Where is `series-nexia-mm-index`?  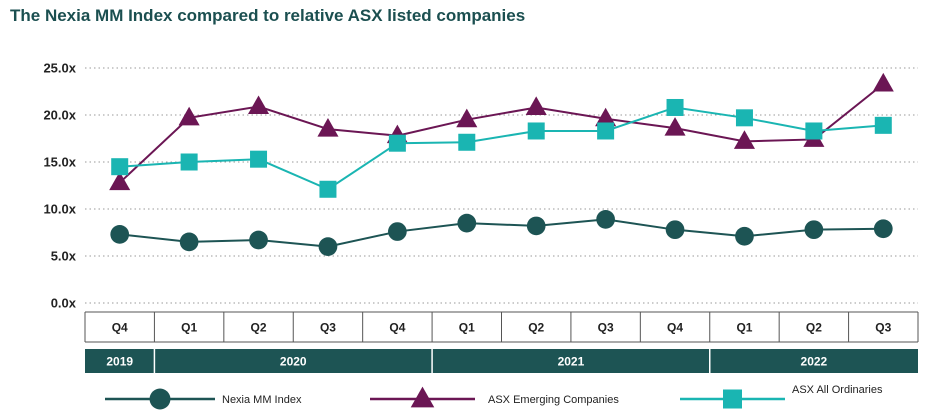 series-nexia-mm-index is located at coordinates (501, 232).